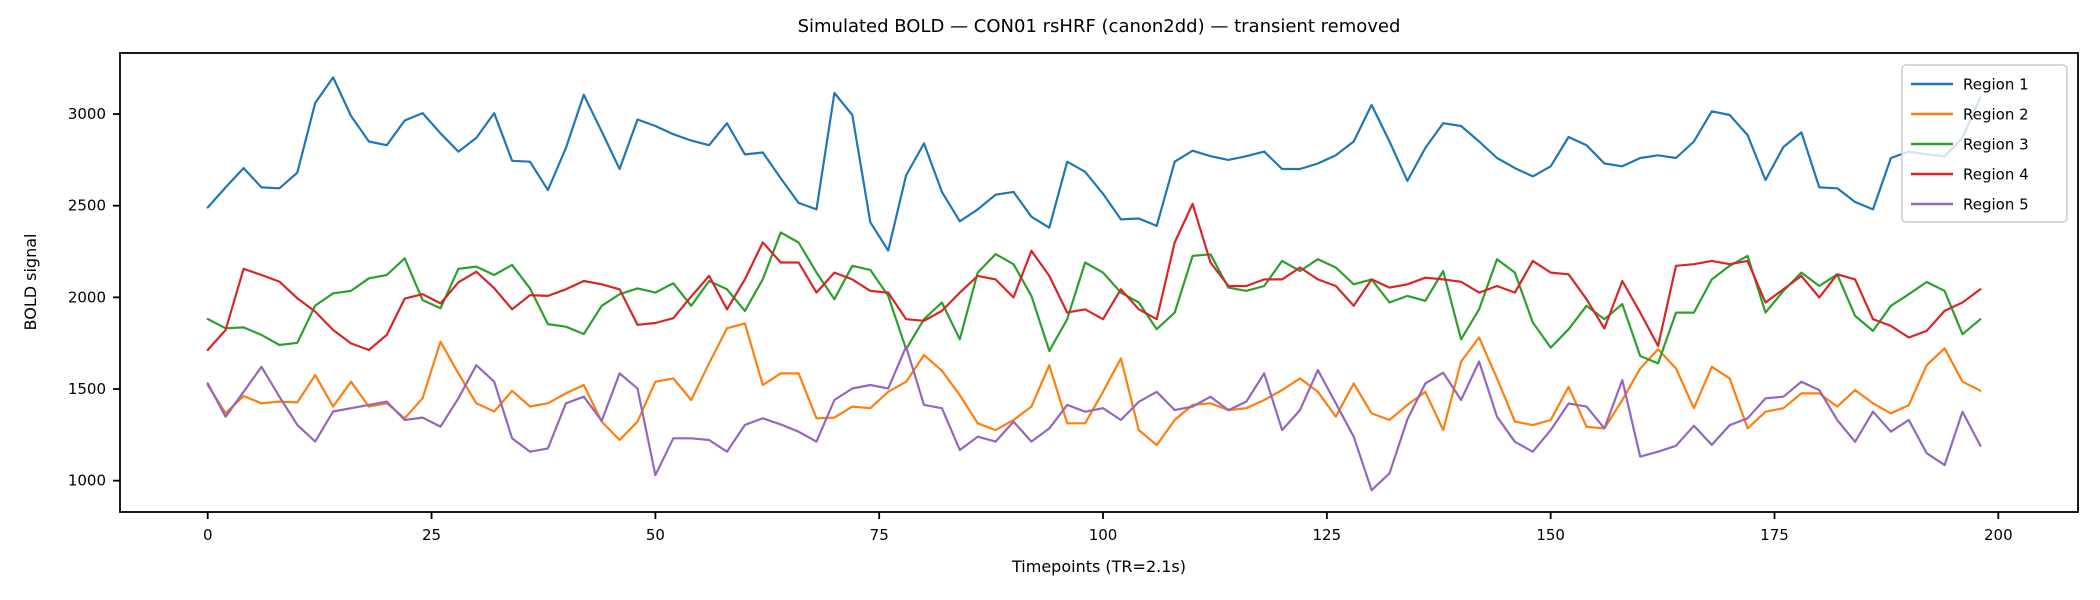  What do you see at coordinates (655, 535) in the screenshot?
I see `x-tick-label: 50` at bounding box center [655, 535].